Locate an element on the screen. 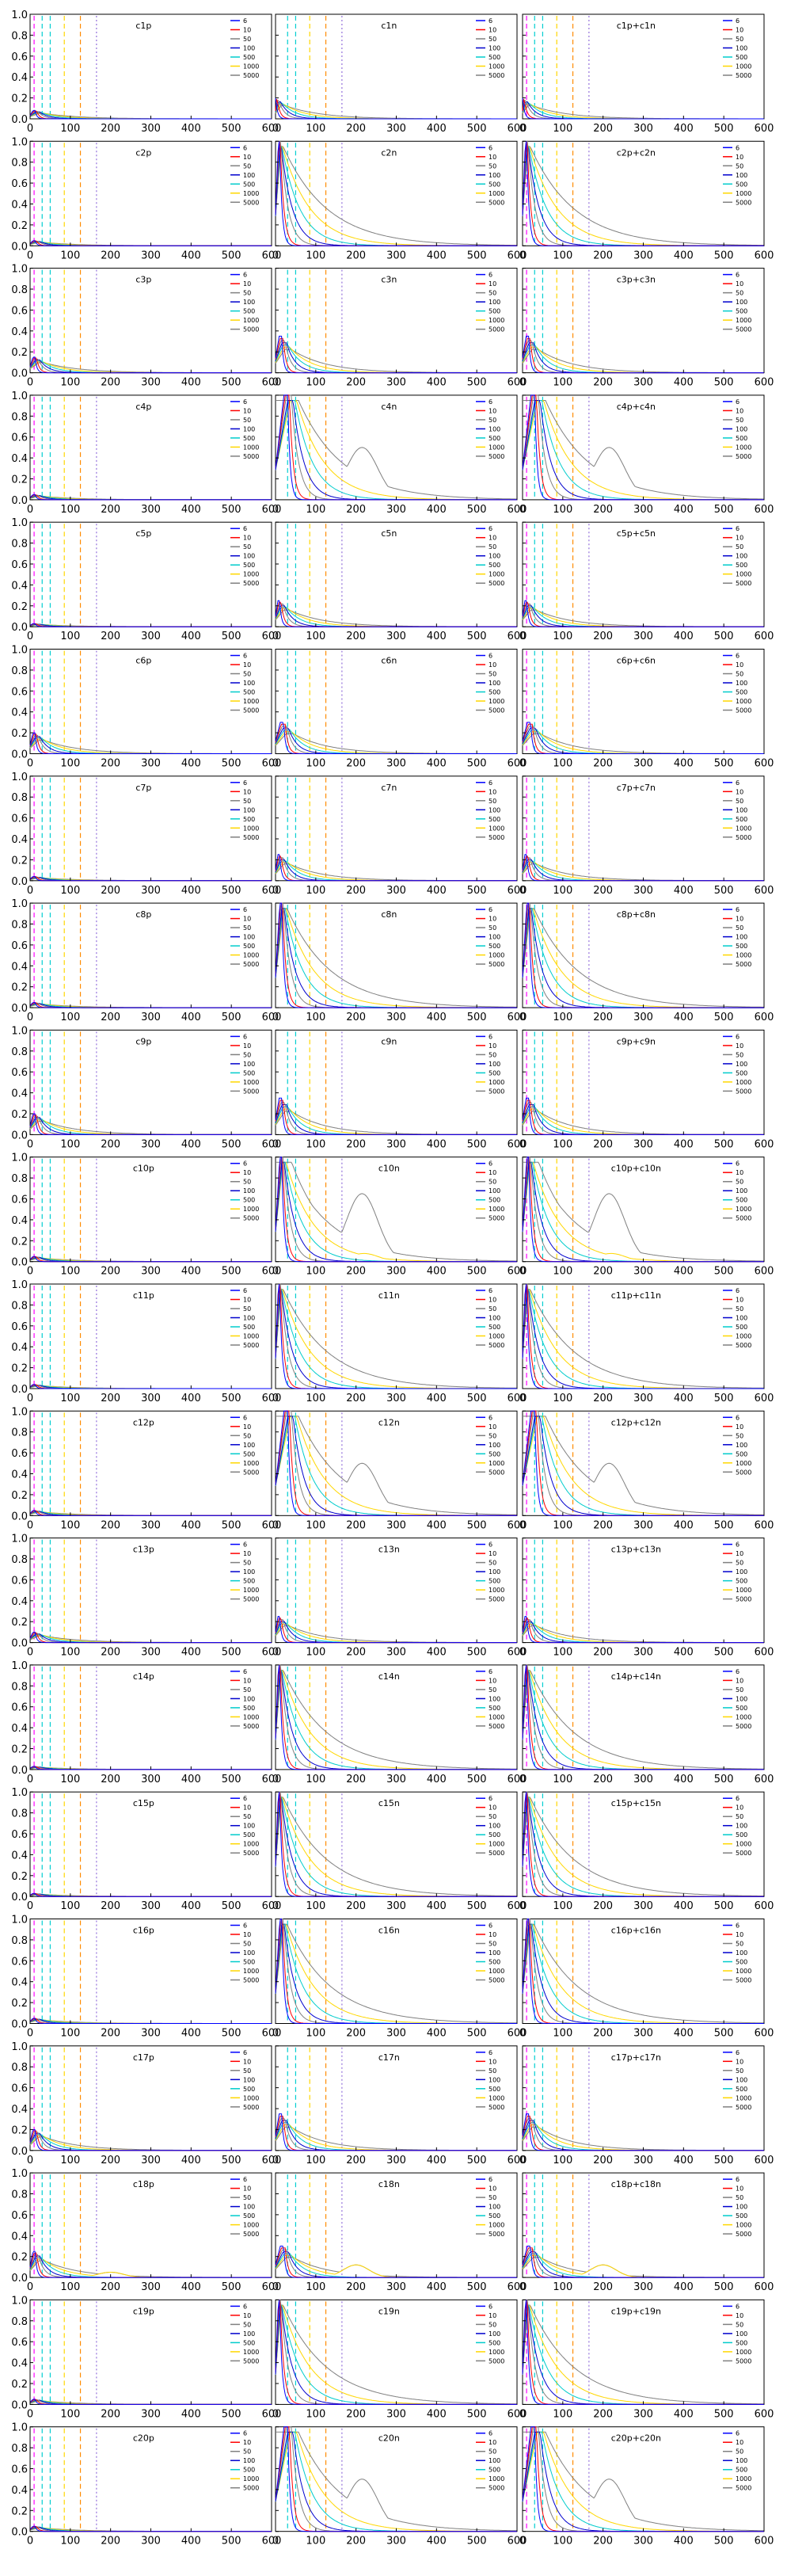 The image size is (787, 2576). panel-title: c2p+c2n is located at coordinates (637, 153).